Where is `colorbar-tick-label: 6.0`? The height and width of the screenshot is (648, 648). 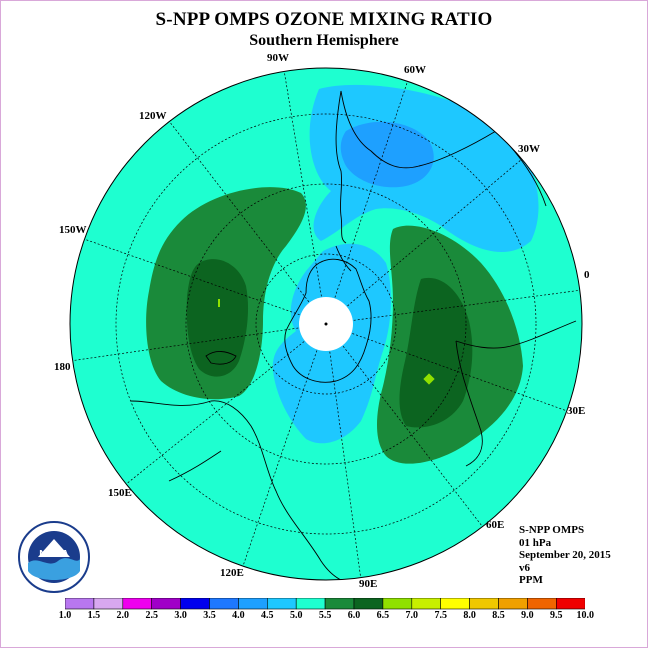 colorbar-tick-label: 6.0 is located at coordinates (354, 615).